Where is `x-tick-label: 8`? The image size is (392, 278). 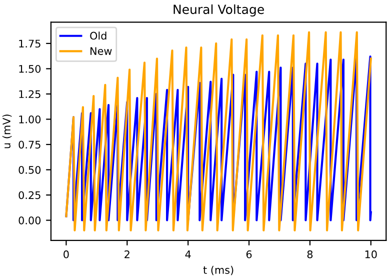
x-tick-label: 8 is located at coordinates (310, 254).